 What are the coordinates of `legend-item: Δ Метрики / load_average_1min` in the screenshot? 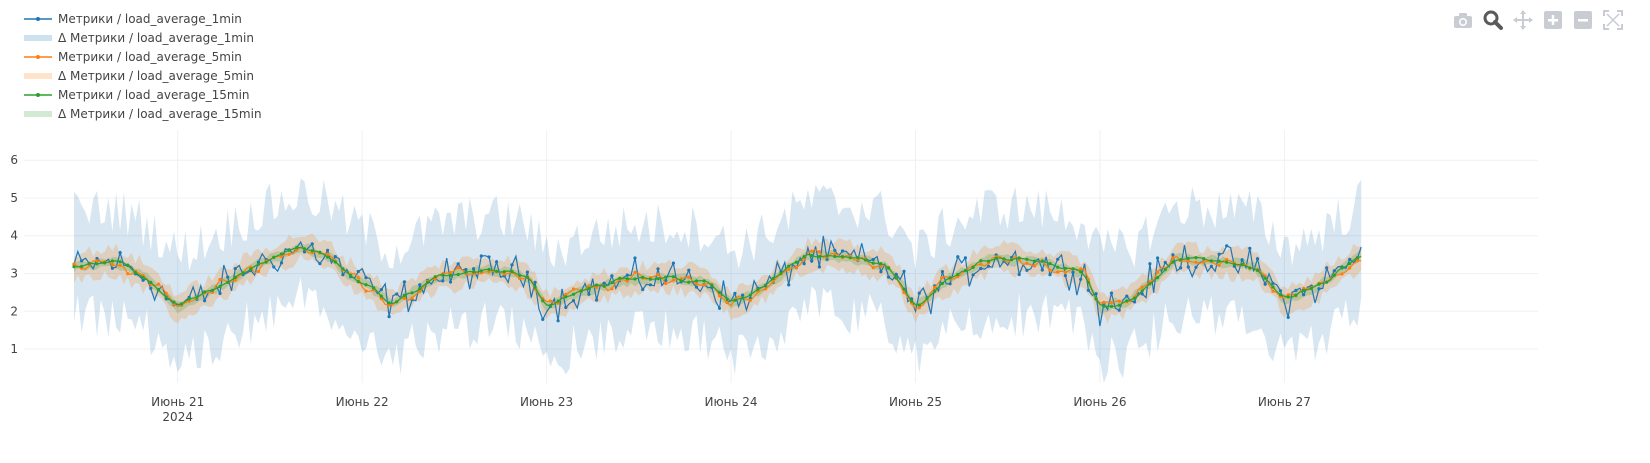 It's located at (143, 37).